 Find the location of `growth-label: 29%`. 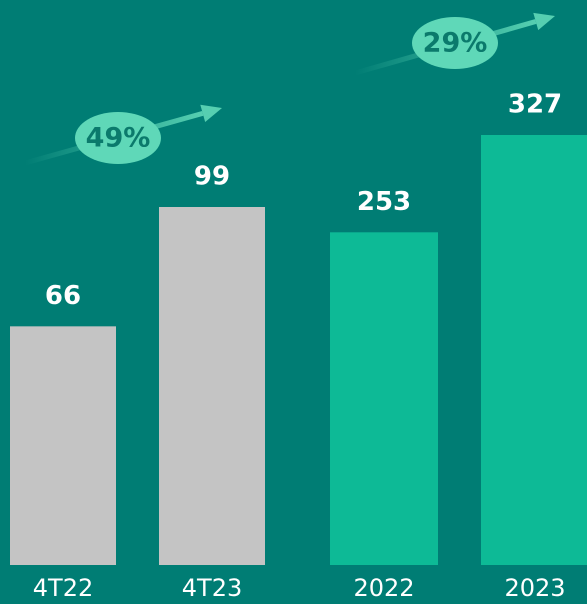

growth-label: 29% is located at coordinates (455, 43).